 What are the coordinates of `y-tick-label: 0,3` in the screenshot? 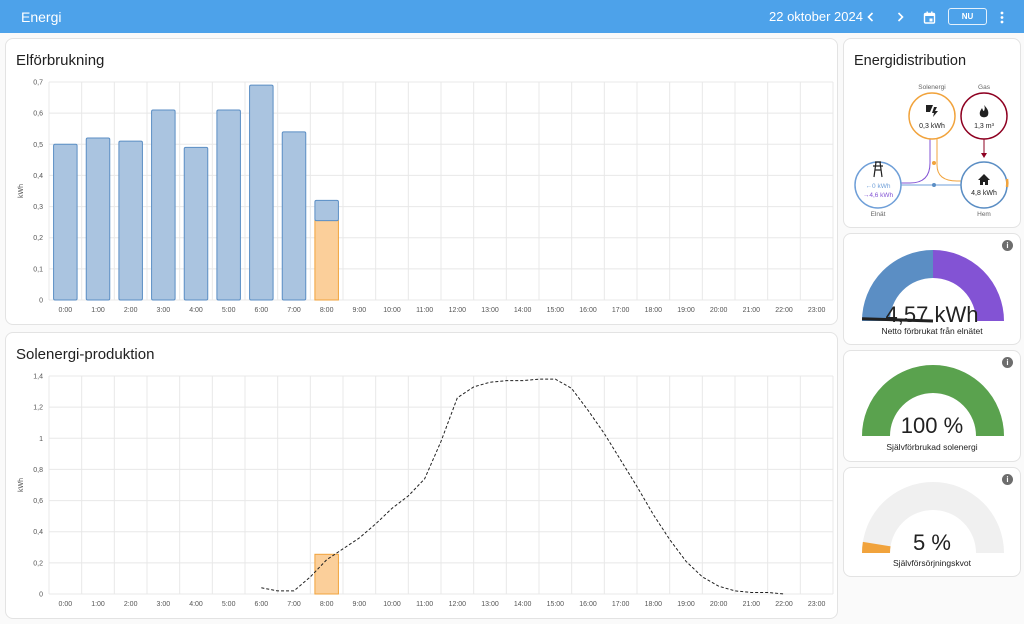 It's located at (38, 207).